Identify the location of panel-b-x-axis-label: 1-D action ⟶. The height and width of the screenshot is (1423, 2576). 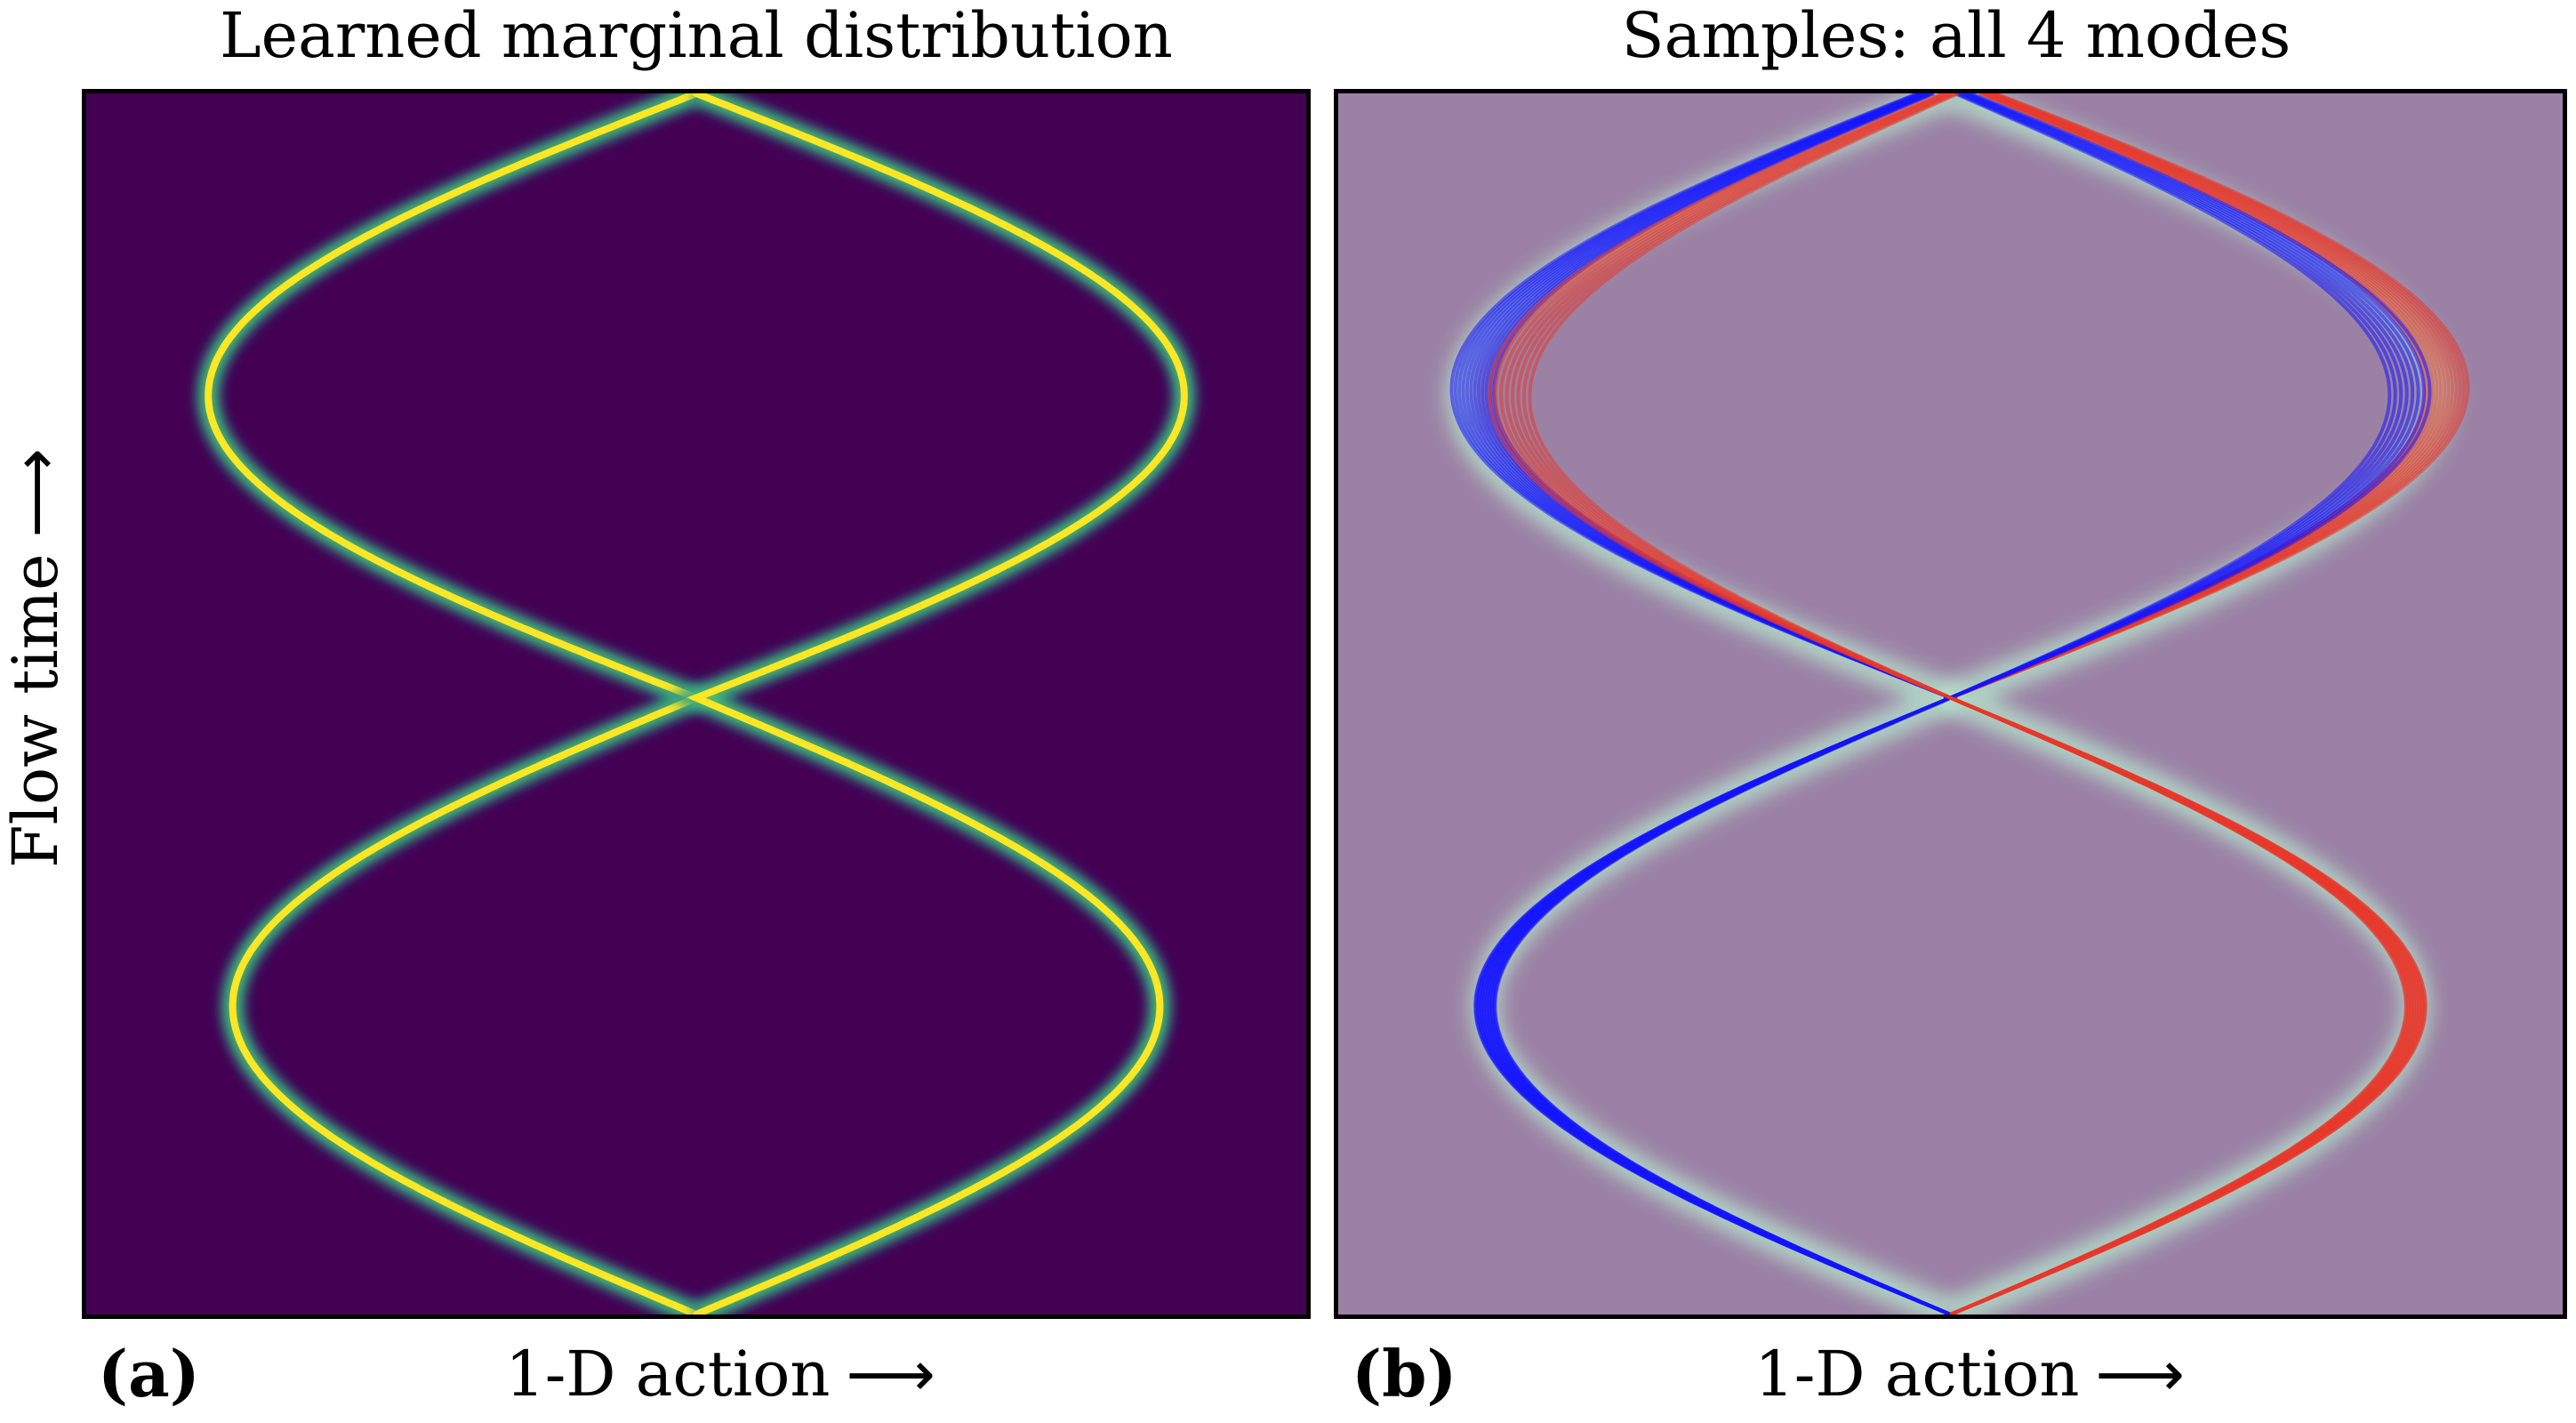
(1969, 1374).